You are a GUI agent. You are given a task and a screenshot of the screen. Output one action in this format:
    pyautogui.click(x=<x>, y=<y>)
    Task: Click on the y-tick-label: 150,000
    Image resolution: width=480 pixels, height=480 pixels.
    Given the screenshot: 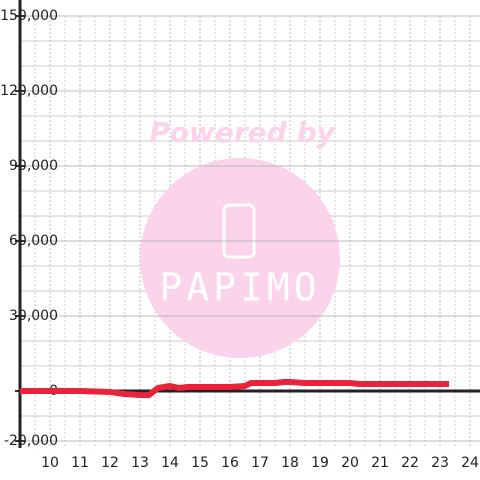 What is the action you would take?
    pyautogui.click(x=29, y=16)
    